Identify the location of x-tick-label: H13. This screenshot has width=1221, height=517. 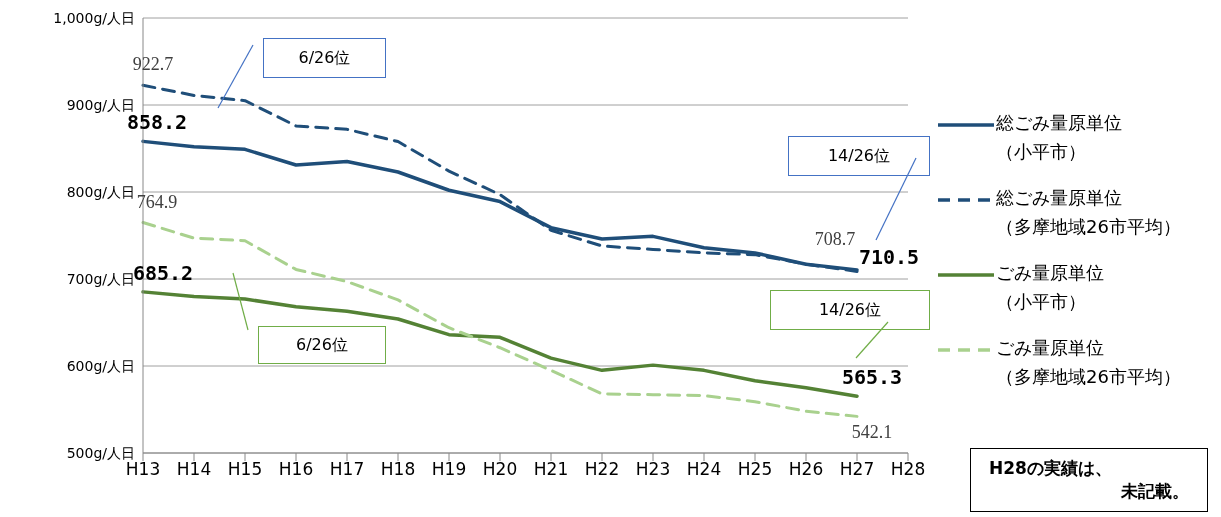
(143, 469).